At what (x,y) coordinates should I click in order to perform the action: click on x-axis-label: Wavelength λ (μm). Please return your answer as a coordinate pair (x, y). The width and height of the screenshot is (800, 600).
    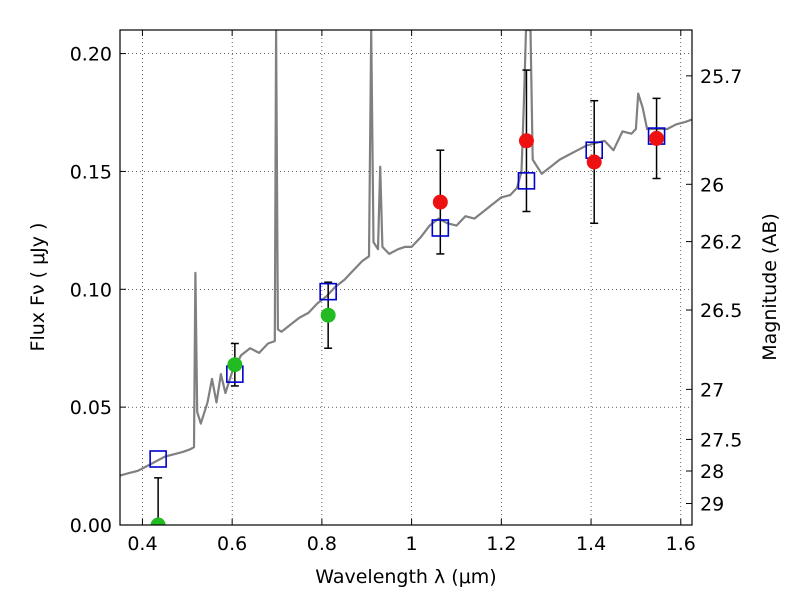
    Looking at the image, I should click on (405, 577).